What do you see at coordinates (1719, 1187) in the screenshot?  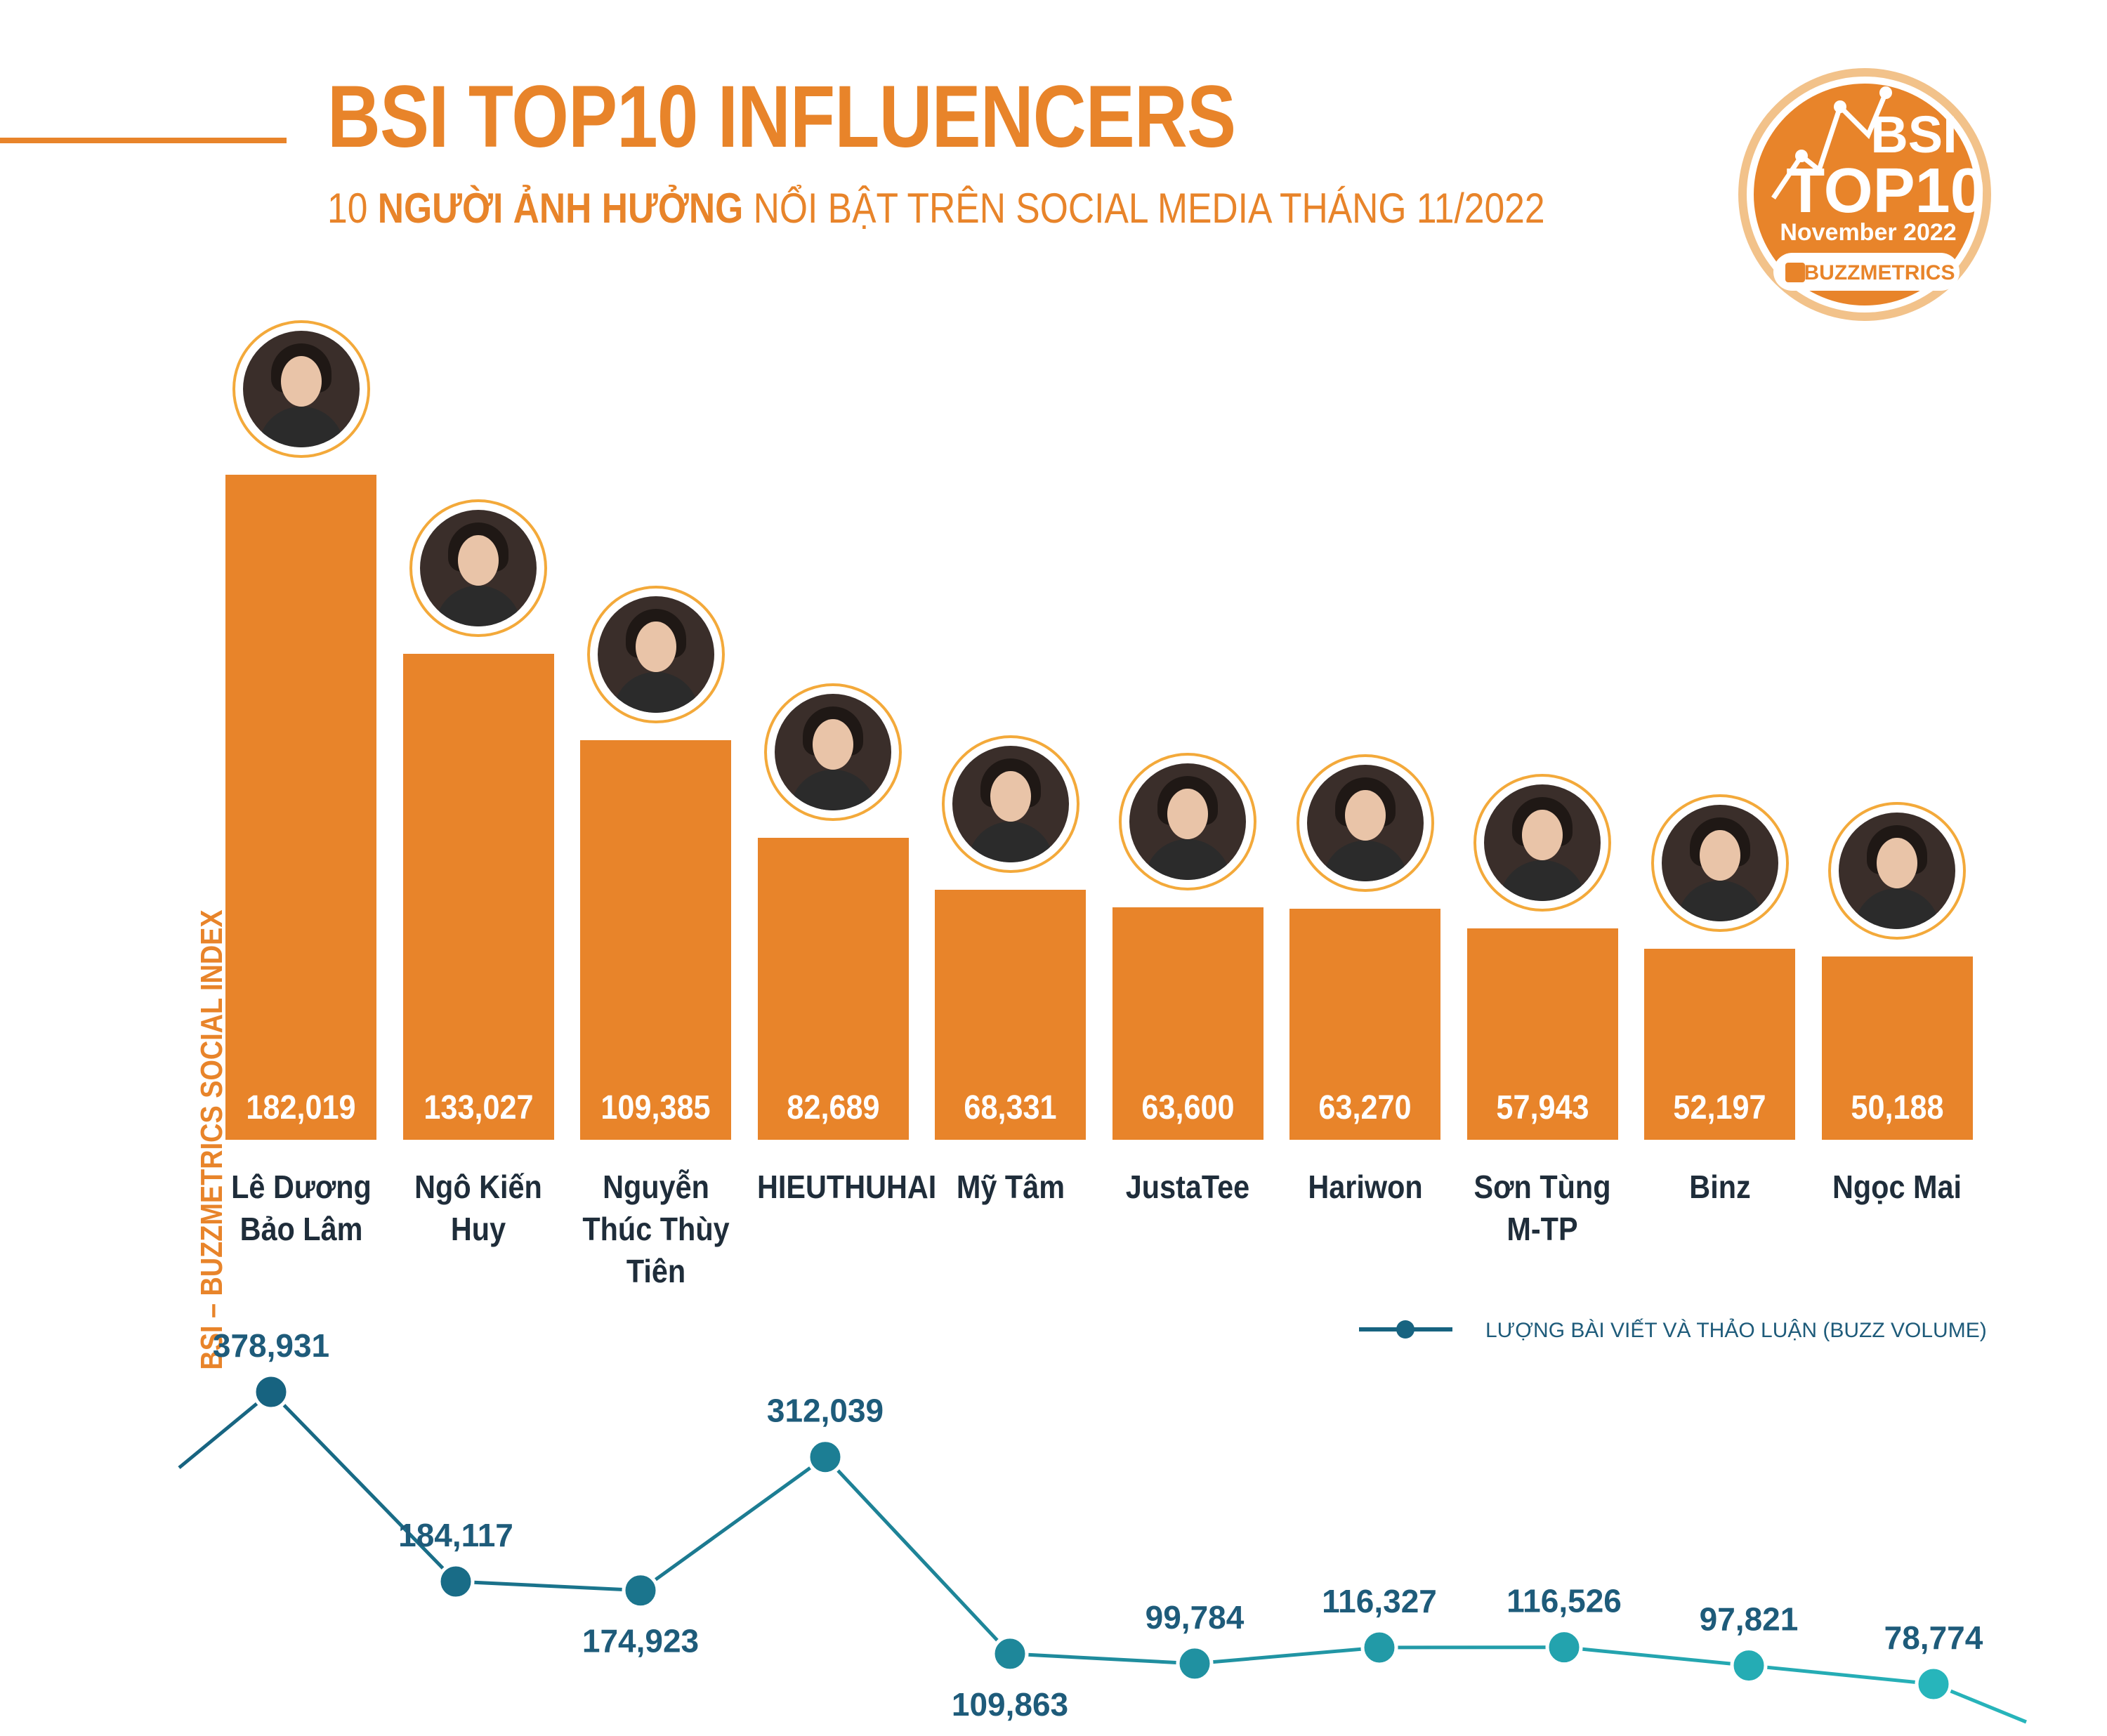 I see `influencer-name: Binz` at bounding box center [1719, 1187].